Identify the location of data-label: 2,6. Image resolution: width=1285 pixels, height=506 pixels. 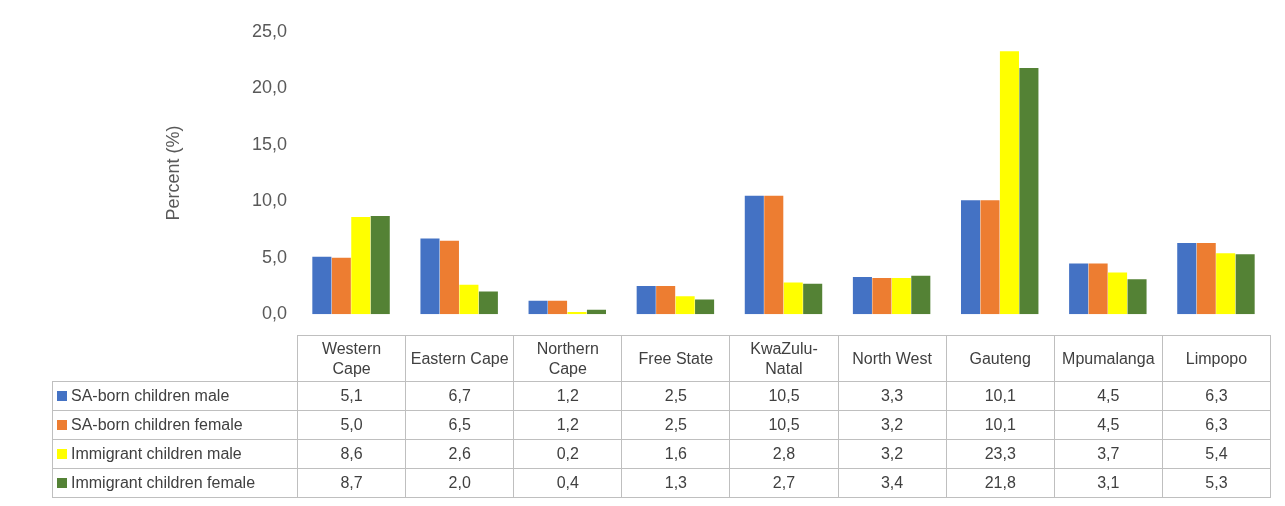
(459, 454).